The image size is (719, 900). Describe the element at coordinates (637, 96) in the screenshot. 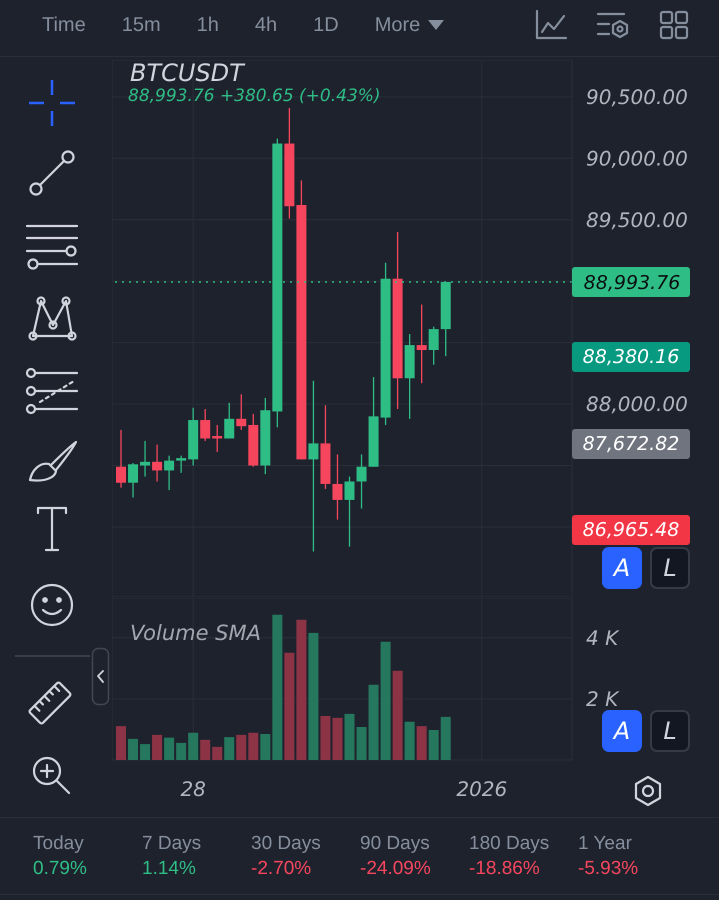

I see `y-tick-label: 90,500.00` at that location.